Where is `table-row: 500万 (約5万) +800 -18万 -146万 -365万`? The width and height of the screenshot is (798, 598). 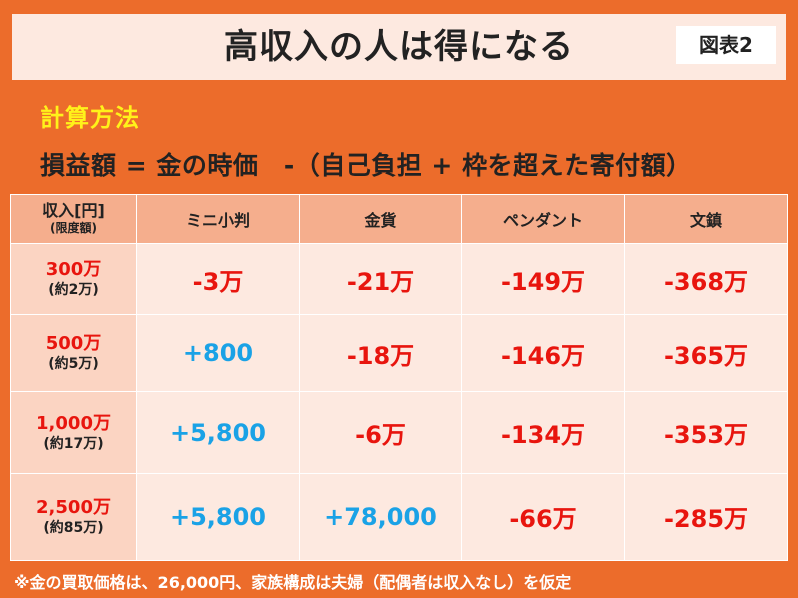
table-row: 500万 (約5万) +800 -18万 -146万 -365万 is located at coordinates (399, 353).